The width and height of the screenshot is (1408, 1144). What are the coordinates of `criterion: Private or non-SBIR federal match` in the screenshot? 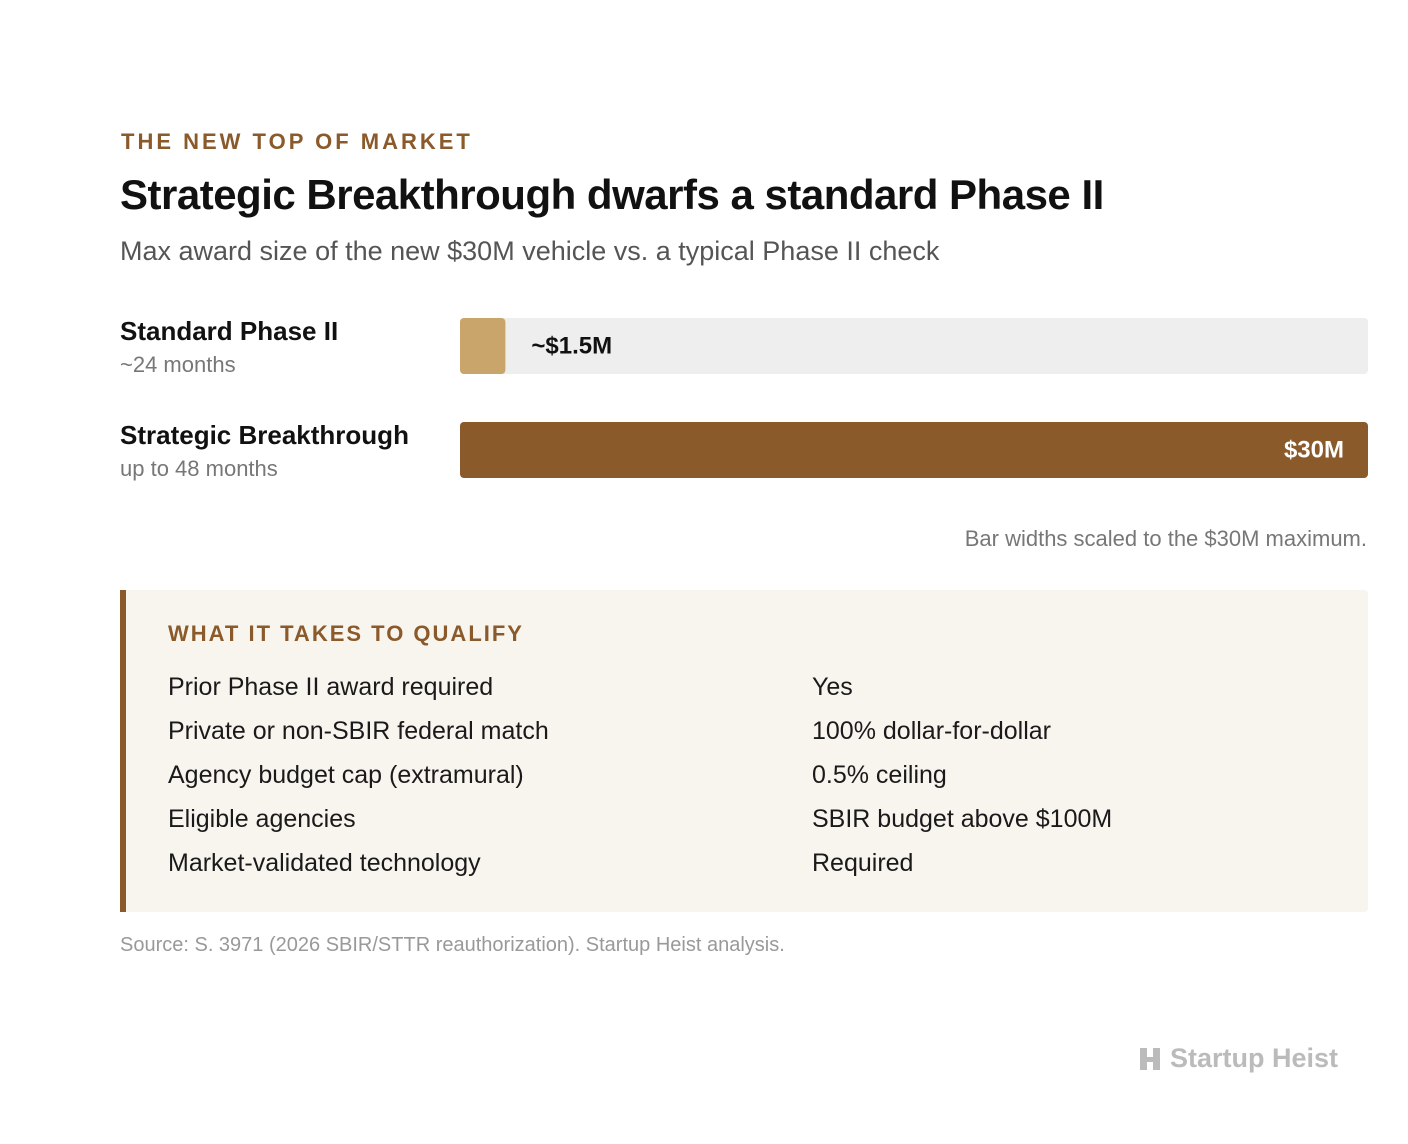 It's located at (358, 731).